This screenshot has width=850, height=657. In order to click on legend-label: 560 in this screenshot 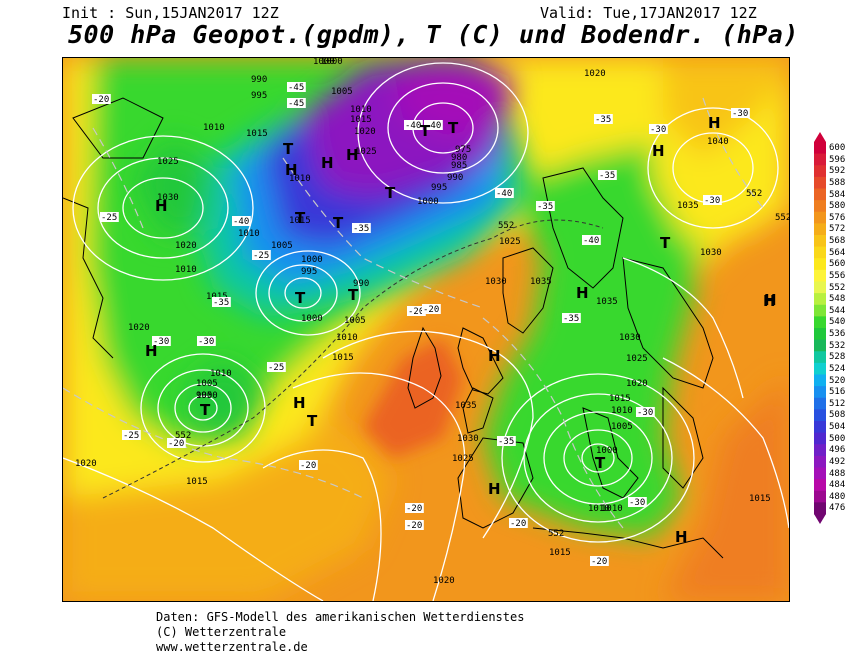, I will do `click(837, 264)`.